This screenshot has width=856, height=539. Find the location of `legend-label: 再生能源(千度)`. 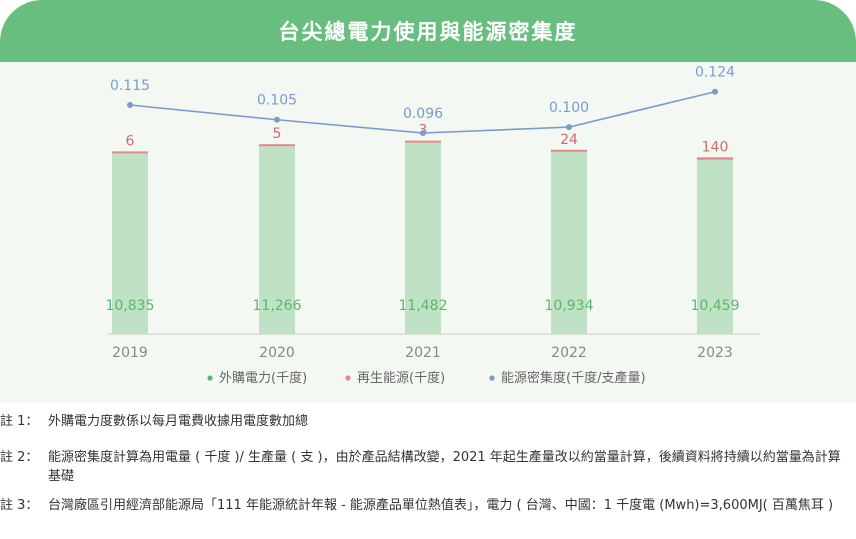

legend-label: 再生能源(千度) is located at coordinates (401, 378).